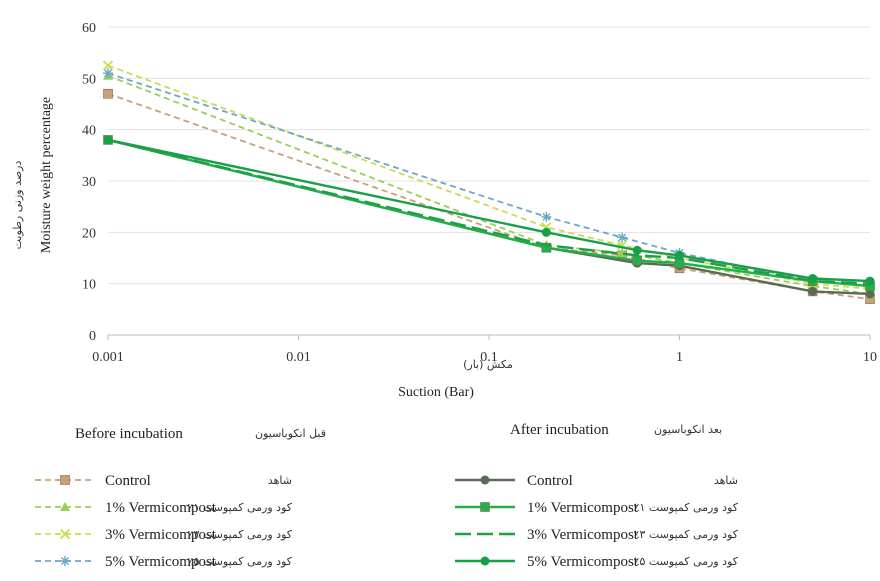 Image resolution: width=880 pixels, height=581 pixels. I want to click on x-tick-label: 1, so click(679, 357).